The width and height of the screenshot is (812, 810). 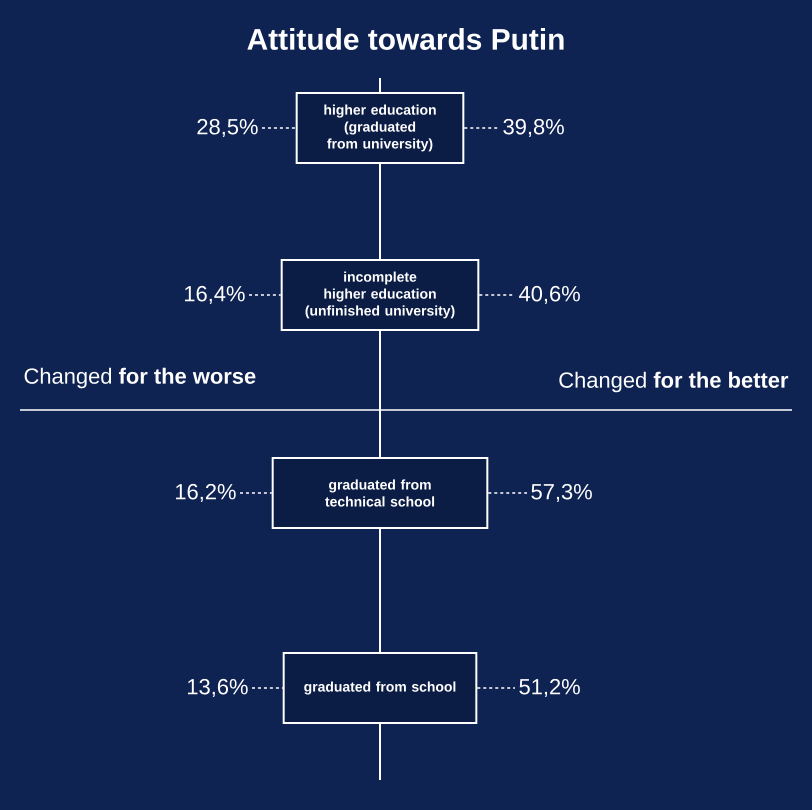 I want to click on data-label: 51,2%, so click(x=549, y=688).